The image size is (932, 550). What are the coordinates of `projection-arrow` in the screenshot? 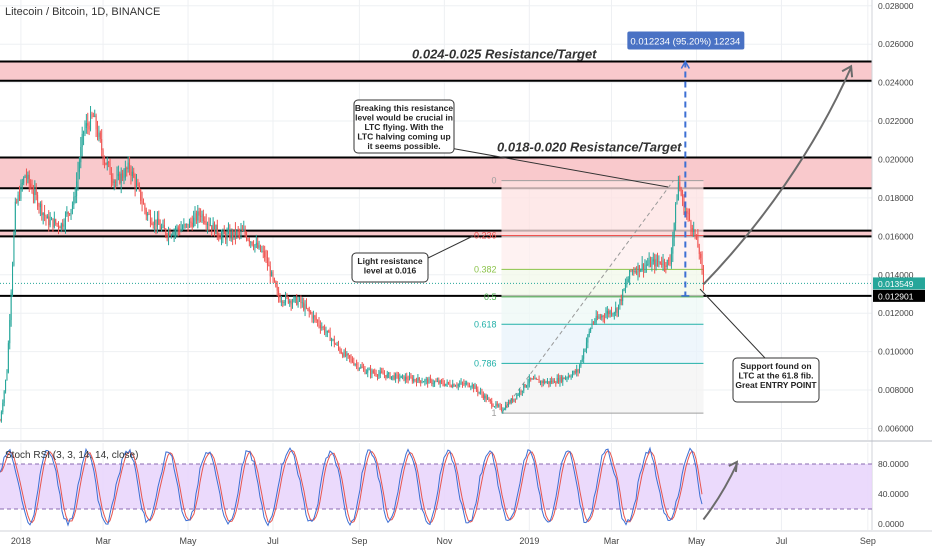 It's located at (777, 176).